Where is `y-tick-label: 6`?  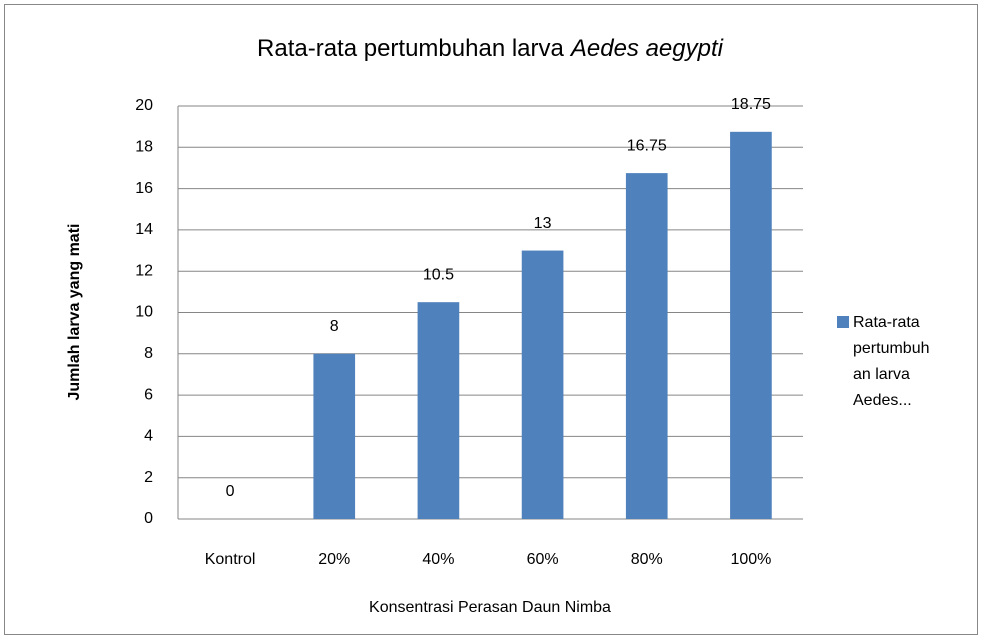 y-tick-label: 6 is located at coordinates (148, 394).